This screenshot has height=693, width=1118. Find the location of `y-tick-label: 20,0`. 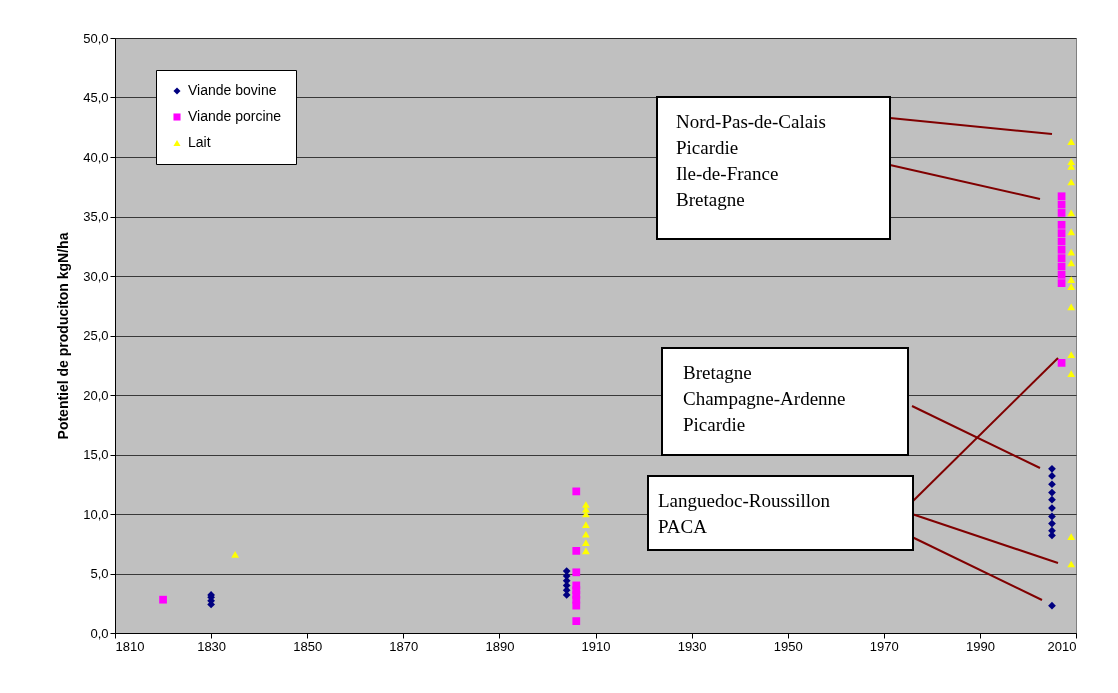

y-tick-label: 20,0 is located at coordinates (96, 395).